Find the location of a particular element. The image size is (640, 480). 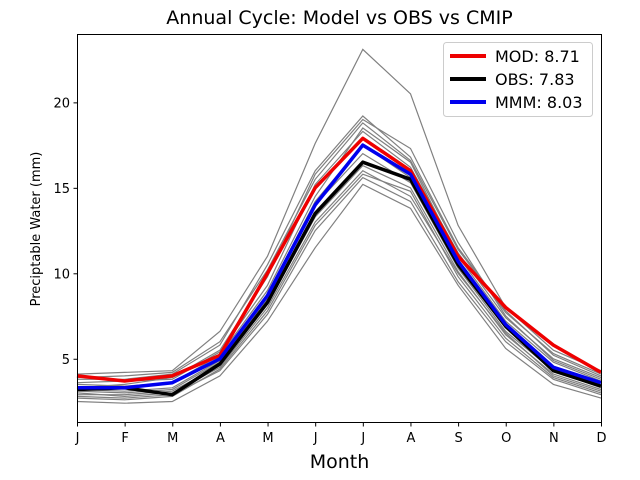

y-axis: 5 10 15 20 is located at coordinates (65, 232).